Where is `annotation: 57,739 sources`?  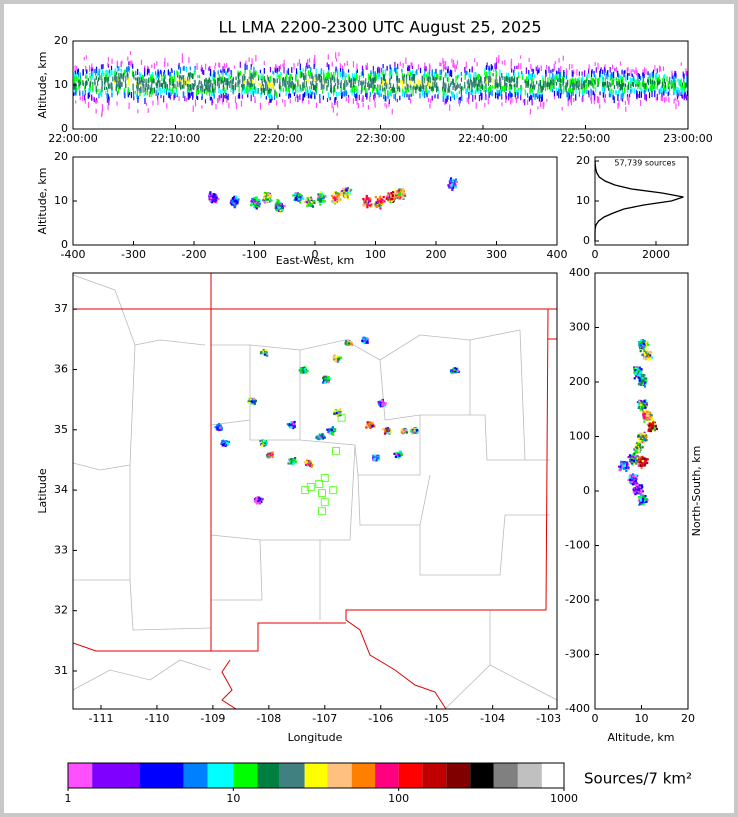
annotation: 57,739 sources is located at coordinates (644, 163).